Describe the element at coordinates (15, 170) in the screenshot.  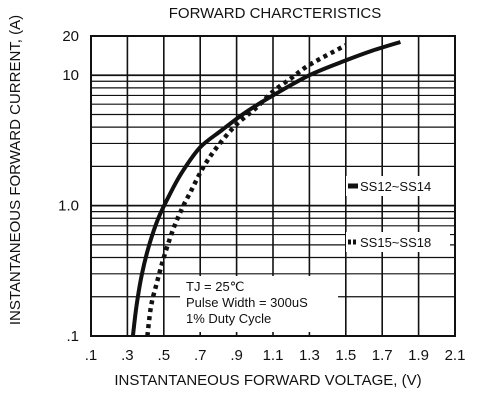
I see `y-axis-label: INSTANTANEOUS FORWARD CURRENT, (A)` at that location.